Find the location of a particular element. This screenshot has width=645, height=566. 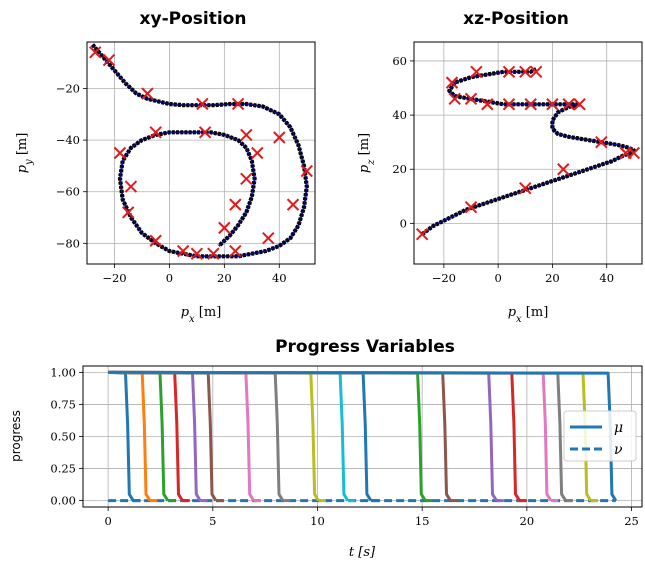

y-tick-label: 0.50 is located at coordinates (63, 437).